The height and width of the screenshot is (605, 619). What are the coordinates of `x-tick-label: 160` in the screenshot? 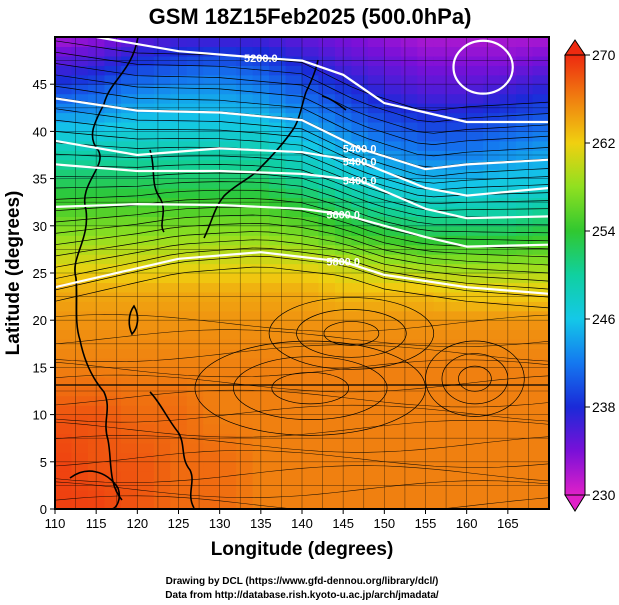 It's located at (467, 523).